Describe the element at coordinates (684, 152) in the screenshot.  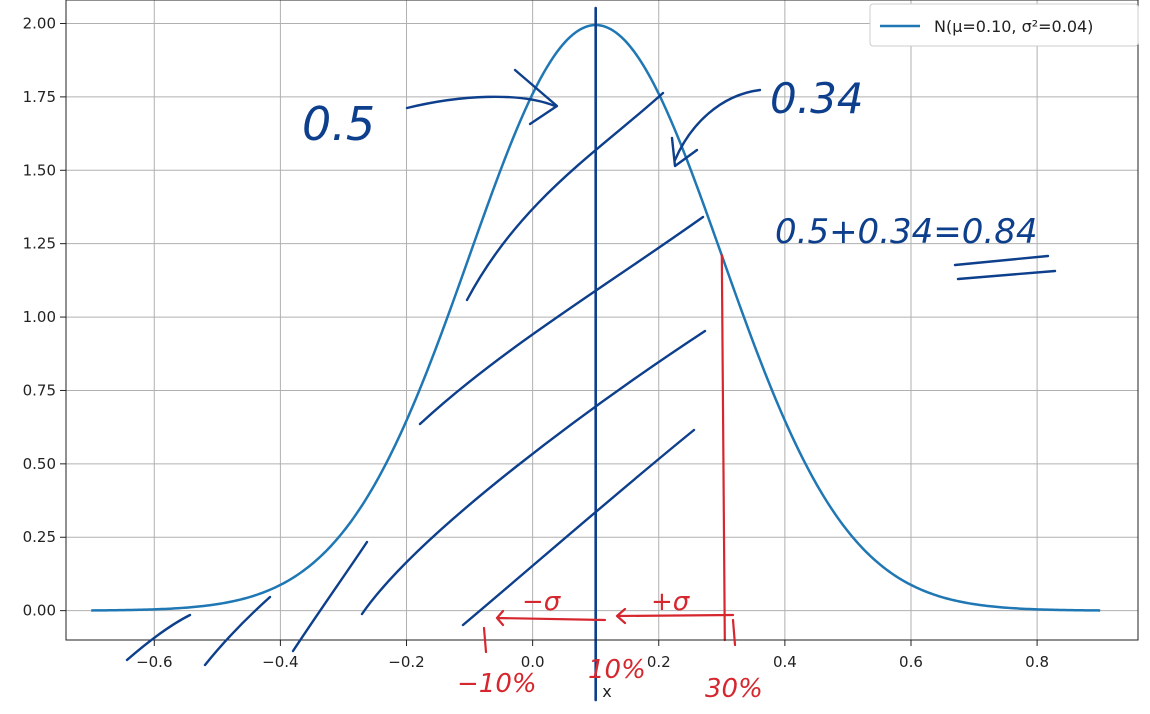
I see `arrow-head-right` at that location.